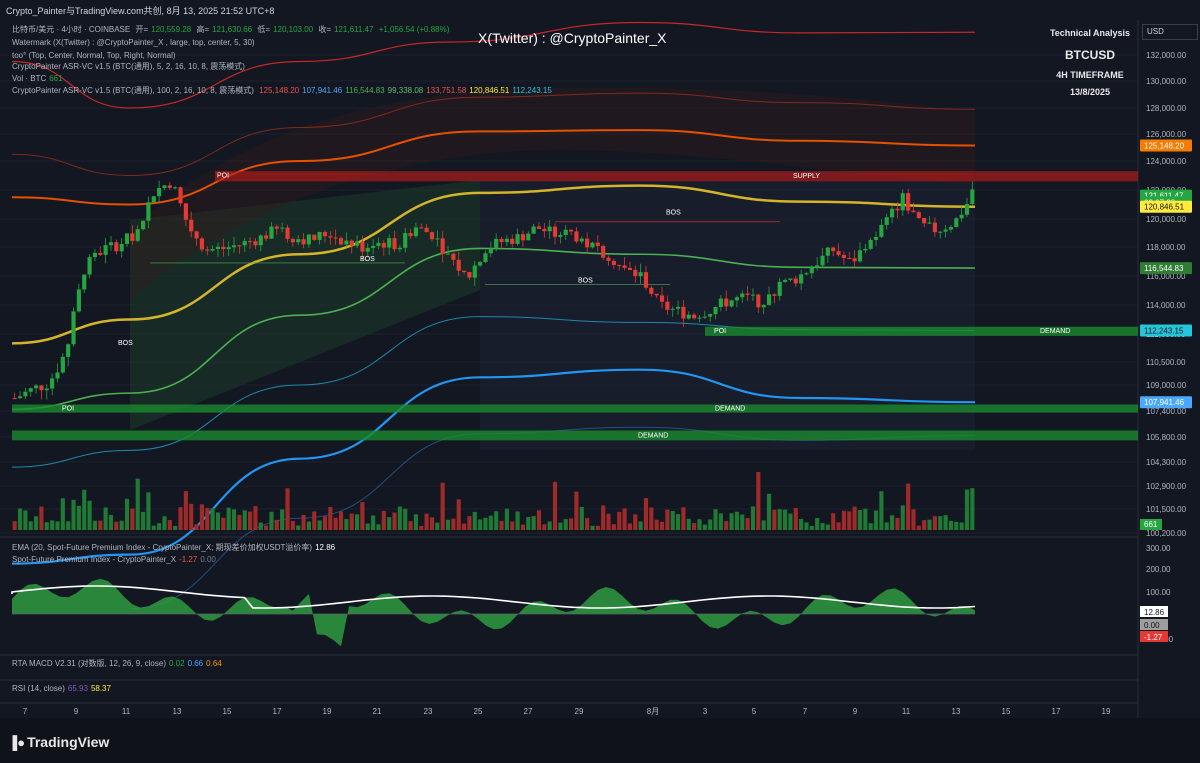 This screenshot has height=763, width=1200. I want to click on currency-button: USD, so click(1170, 32).